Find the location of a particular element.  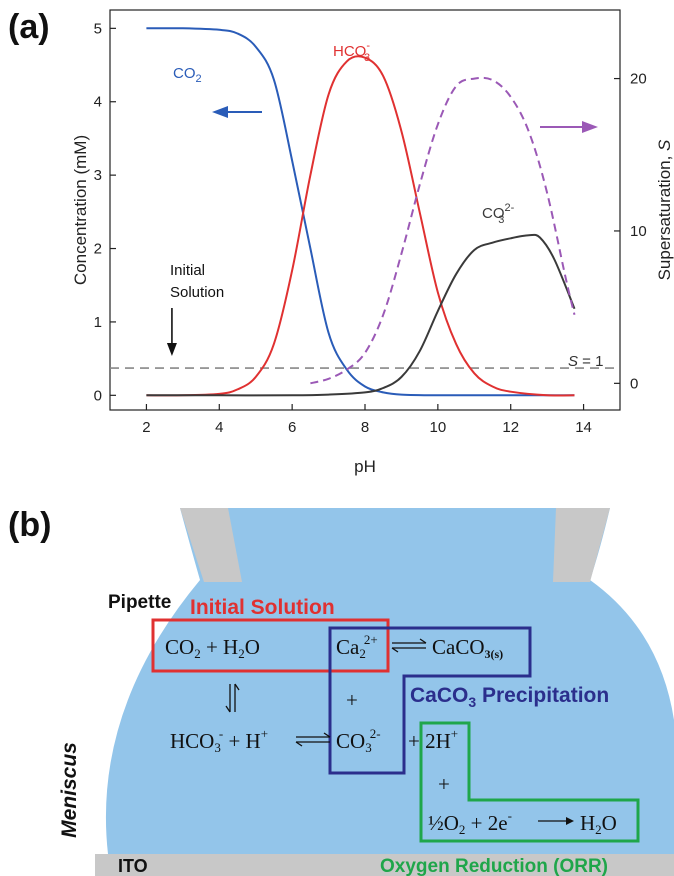

co2-series-label: CO2 is located at coordinates (187, 75).